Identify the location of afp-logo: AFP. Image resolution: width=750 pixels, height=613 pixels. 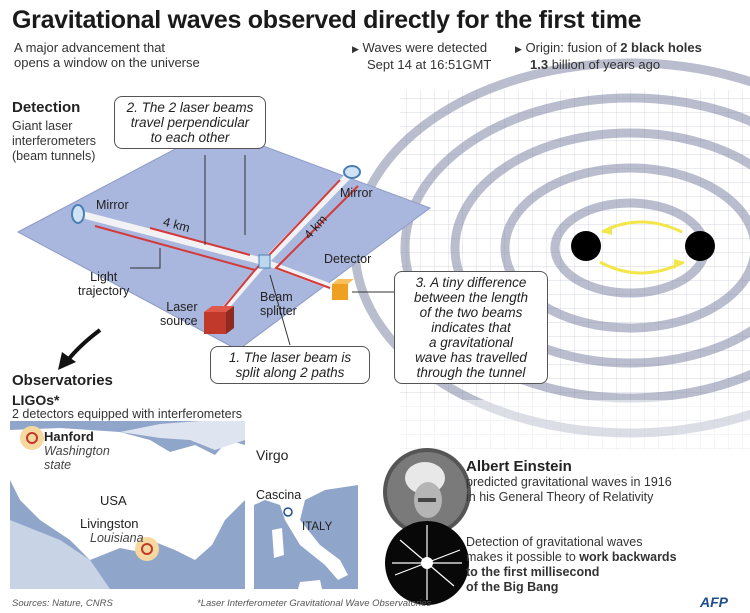
(714, 602).